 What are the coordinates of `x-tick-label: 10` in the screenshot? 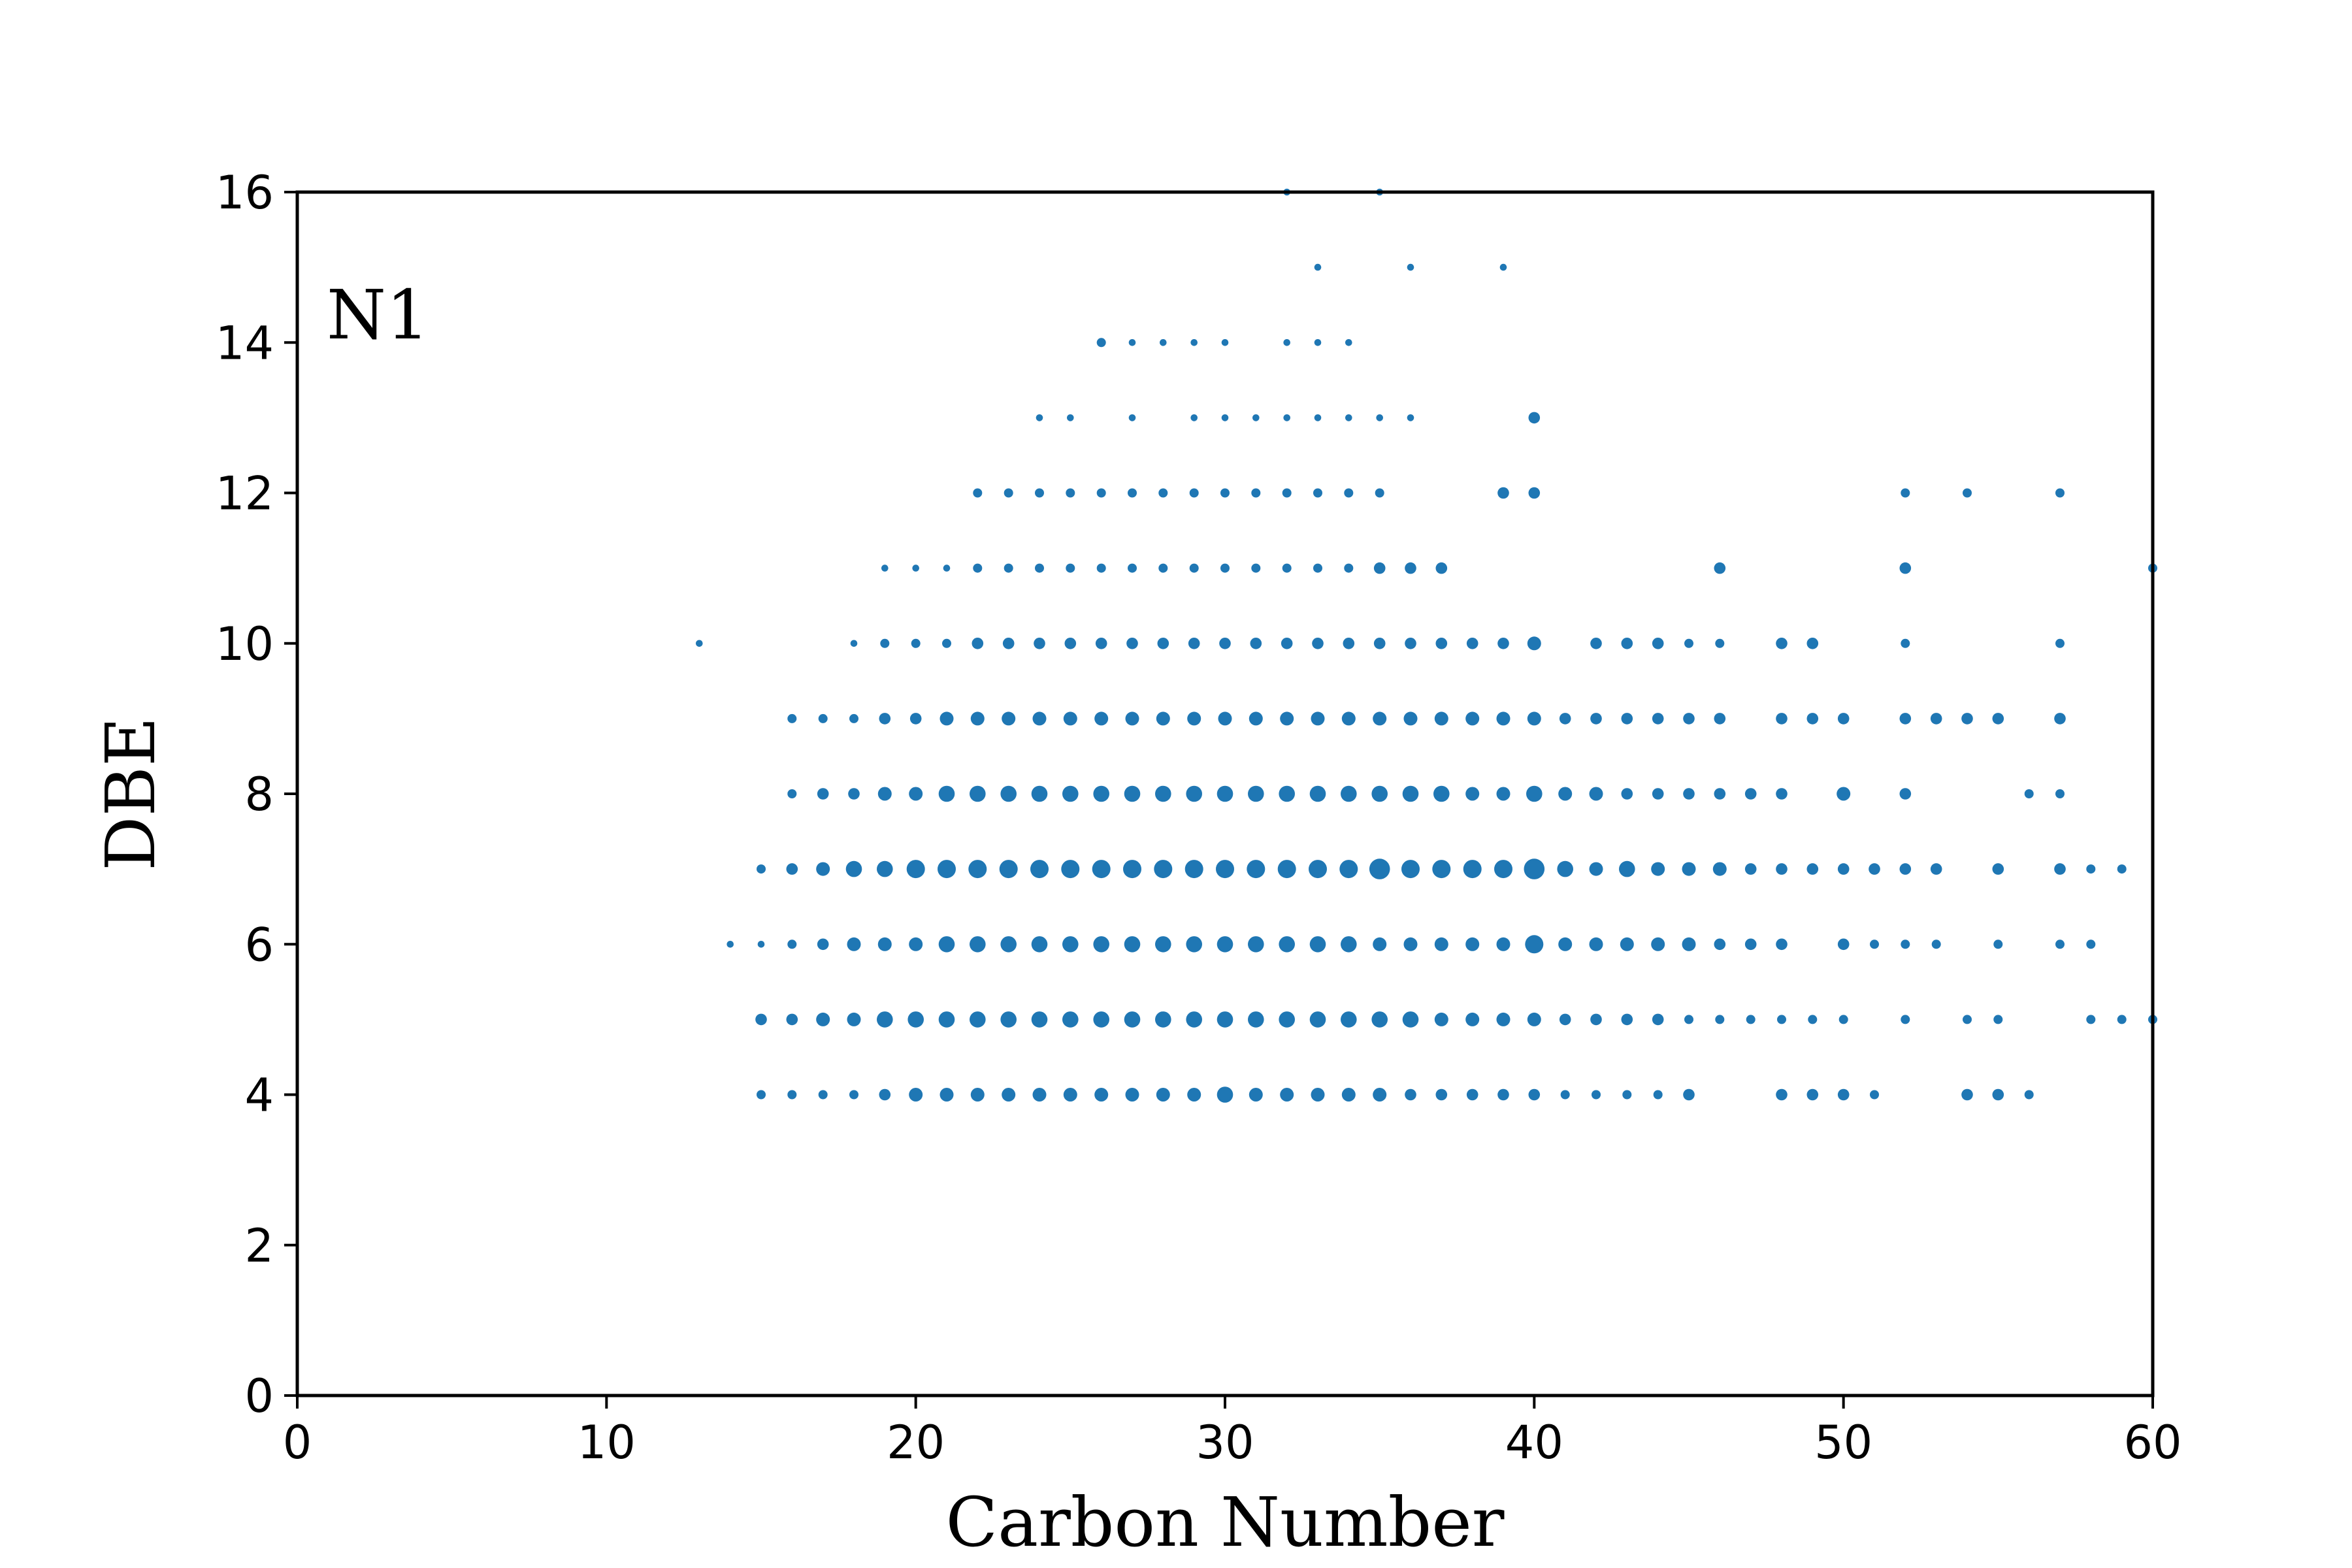 It's located at (607, 1442).